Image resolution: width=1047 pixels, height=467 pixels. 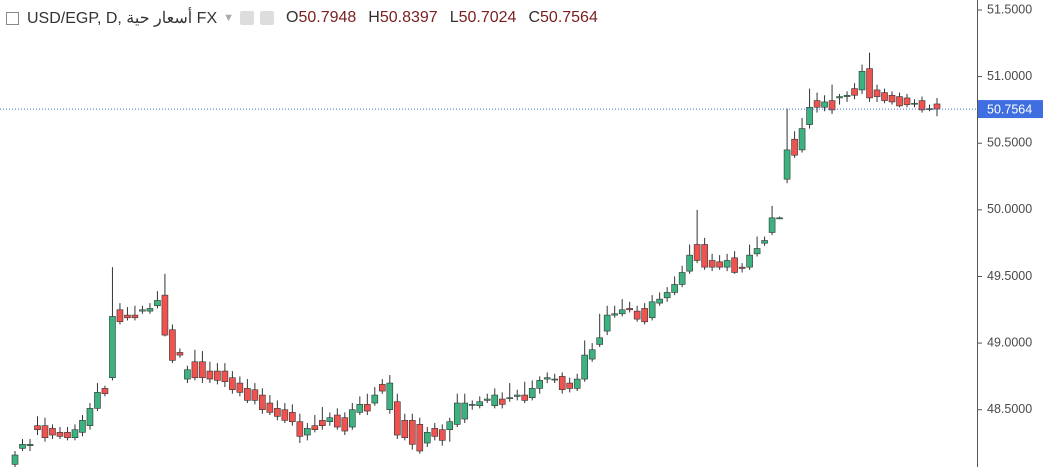 What do you see at coordinates (267, 18) in the screenshot?
I see `settings-icon` at bounding box center [267, 18].